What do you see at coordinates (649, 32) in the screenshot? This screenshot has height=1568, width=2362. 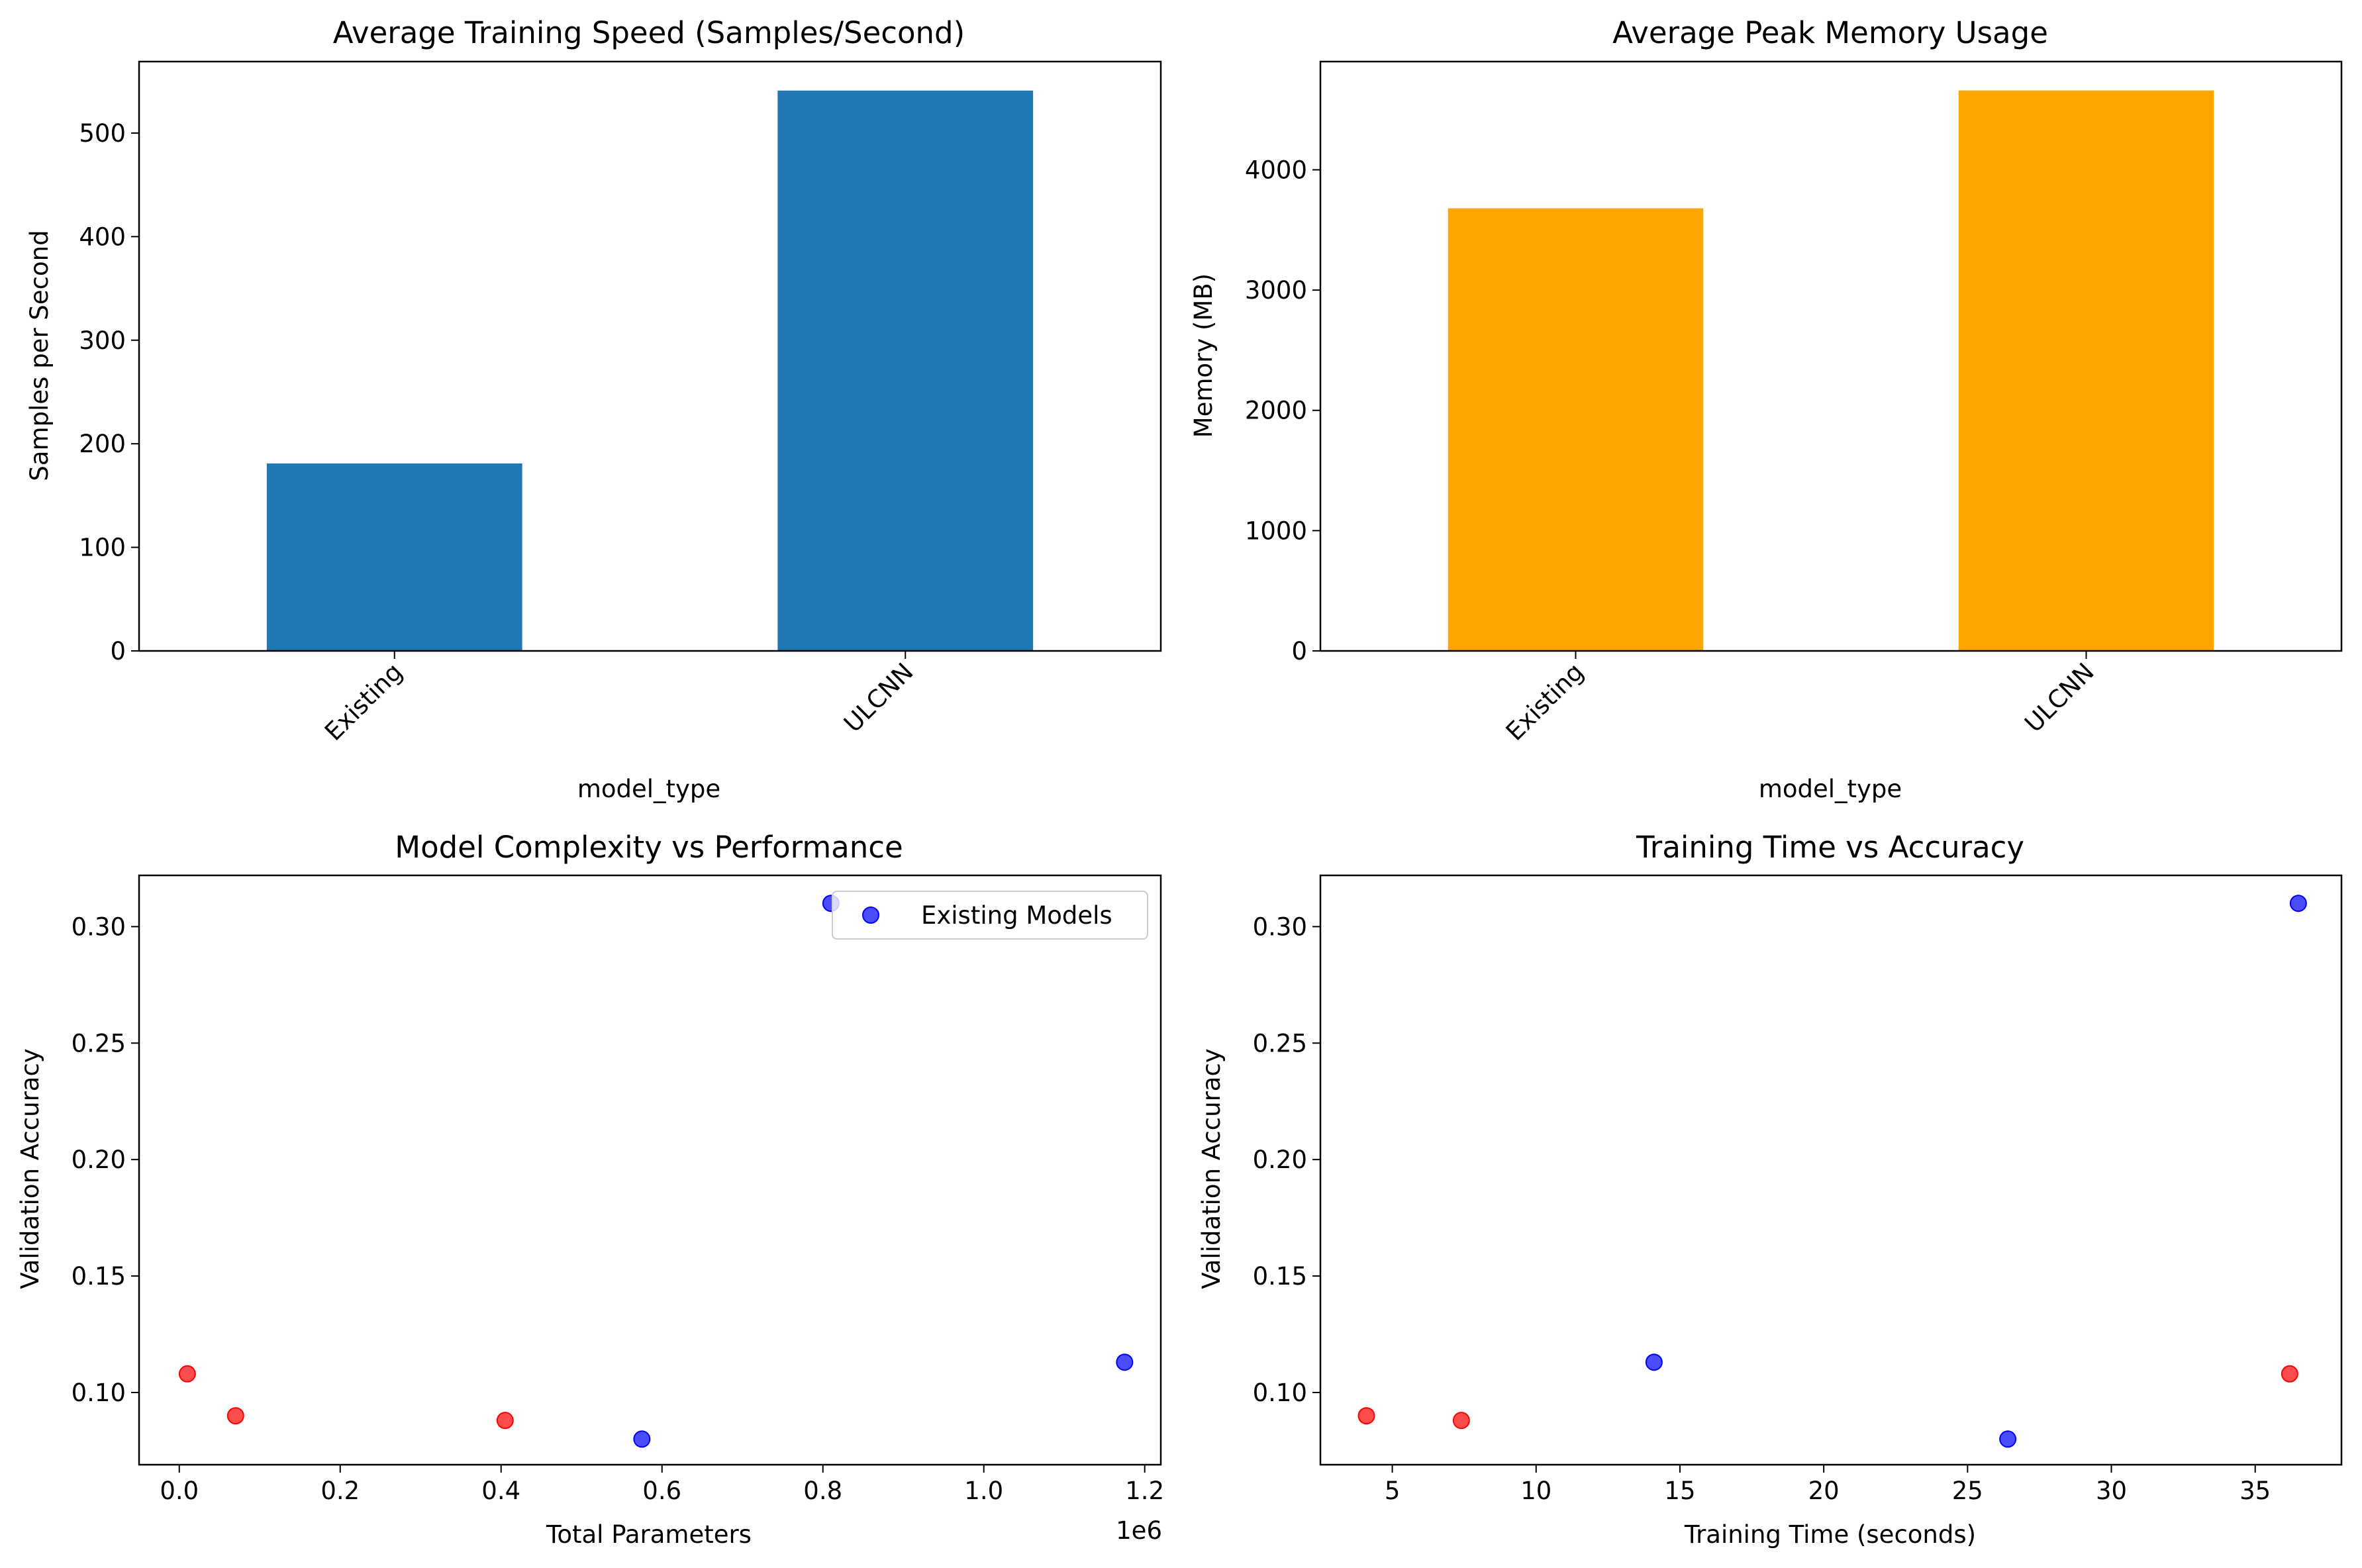 I see `training-speed-title: Average Training Speed (Samples/Second)` at bounding box center [649, 32].